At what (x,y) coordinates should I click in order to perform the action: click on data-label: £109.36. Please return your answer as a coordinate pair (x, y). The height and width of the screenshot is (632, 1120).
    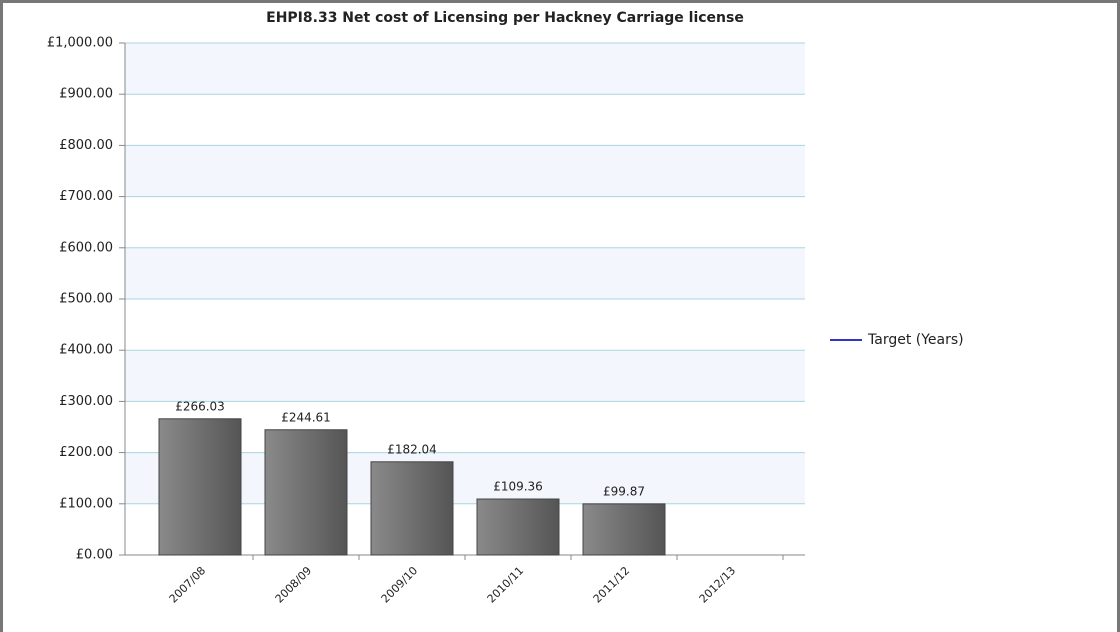
    Looking at the image, I should click on (518, 487).